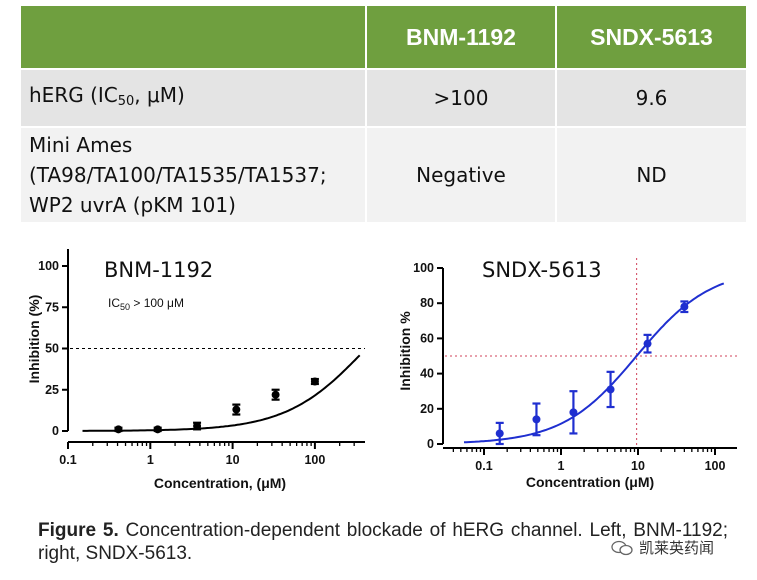  I want to click on sndx-y-tick-label: 80, so click(427, 303).